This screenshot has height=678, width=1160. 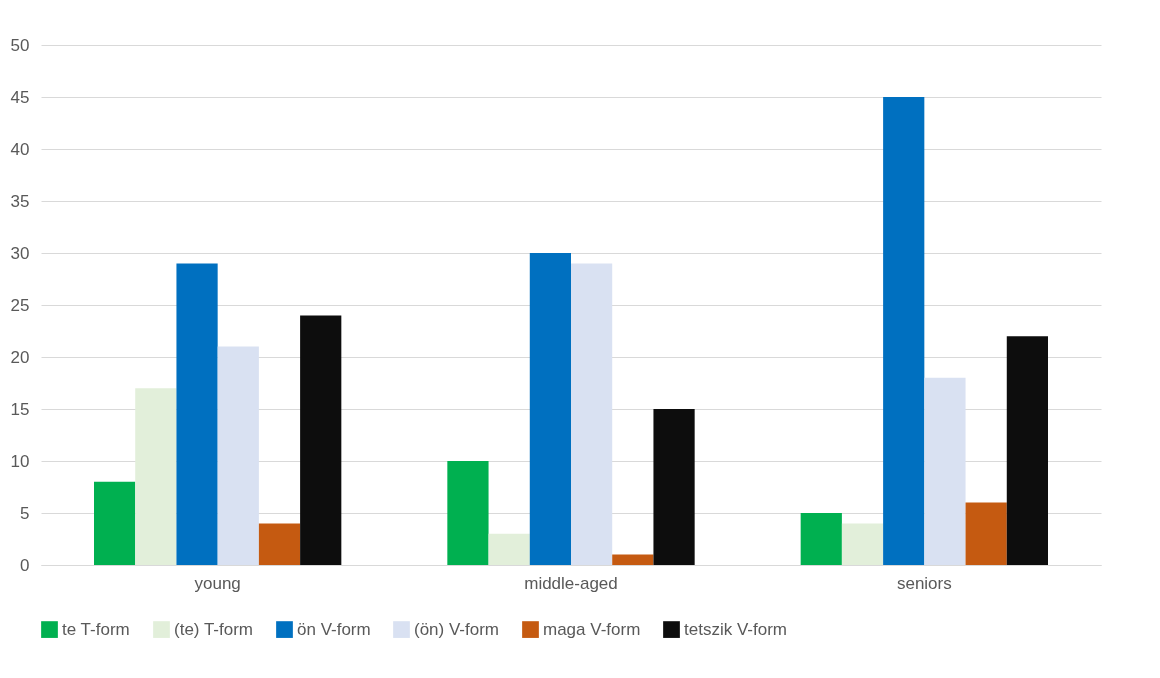 What do you see at coordinates (20, 97) in the screenshot?
I see `y-tick-label: 45` at bounding box center [20, 97].